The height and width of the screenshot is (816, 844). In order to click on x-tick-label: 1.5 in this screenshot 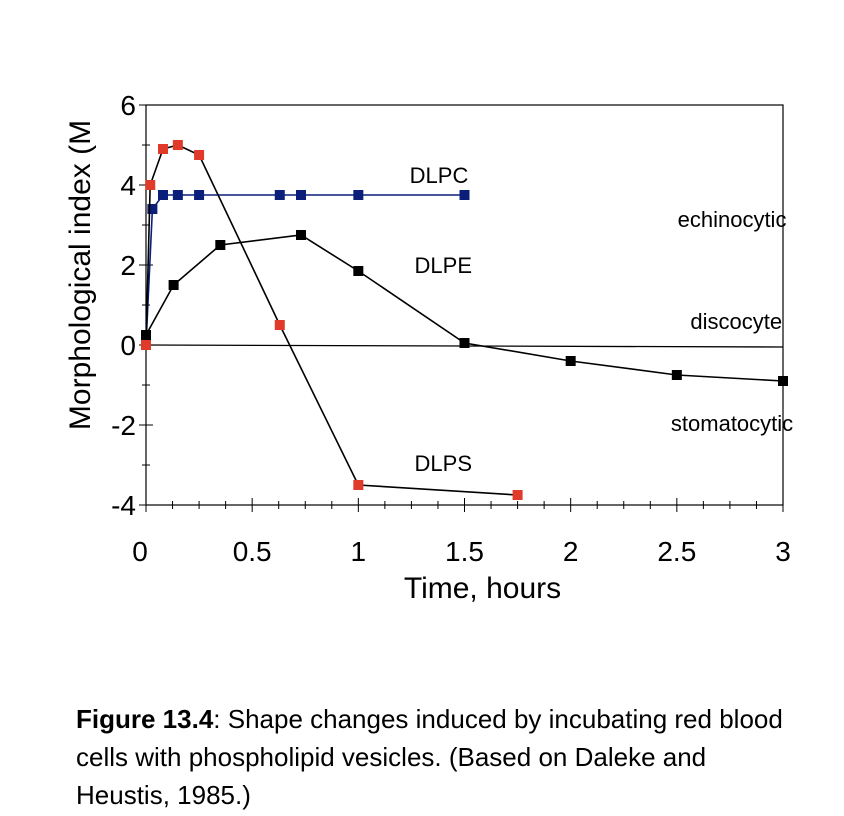, I will do `click(464, 551)`.